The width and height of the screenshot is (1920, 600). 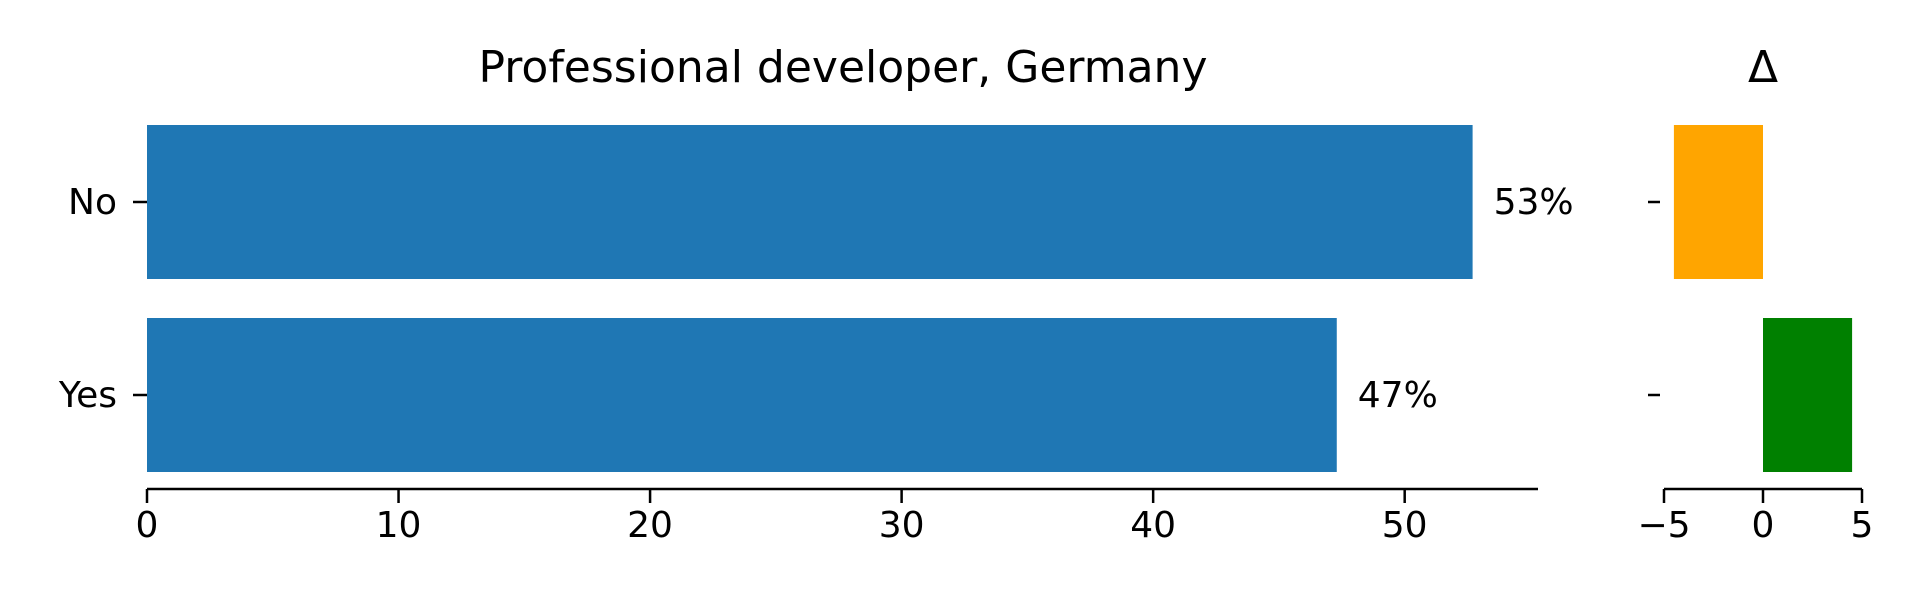 I want to click on delta-bar-panel: Δ −5 0 5, so click(x=1755, y=294).